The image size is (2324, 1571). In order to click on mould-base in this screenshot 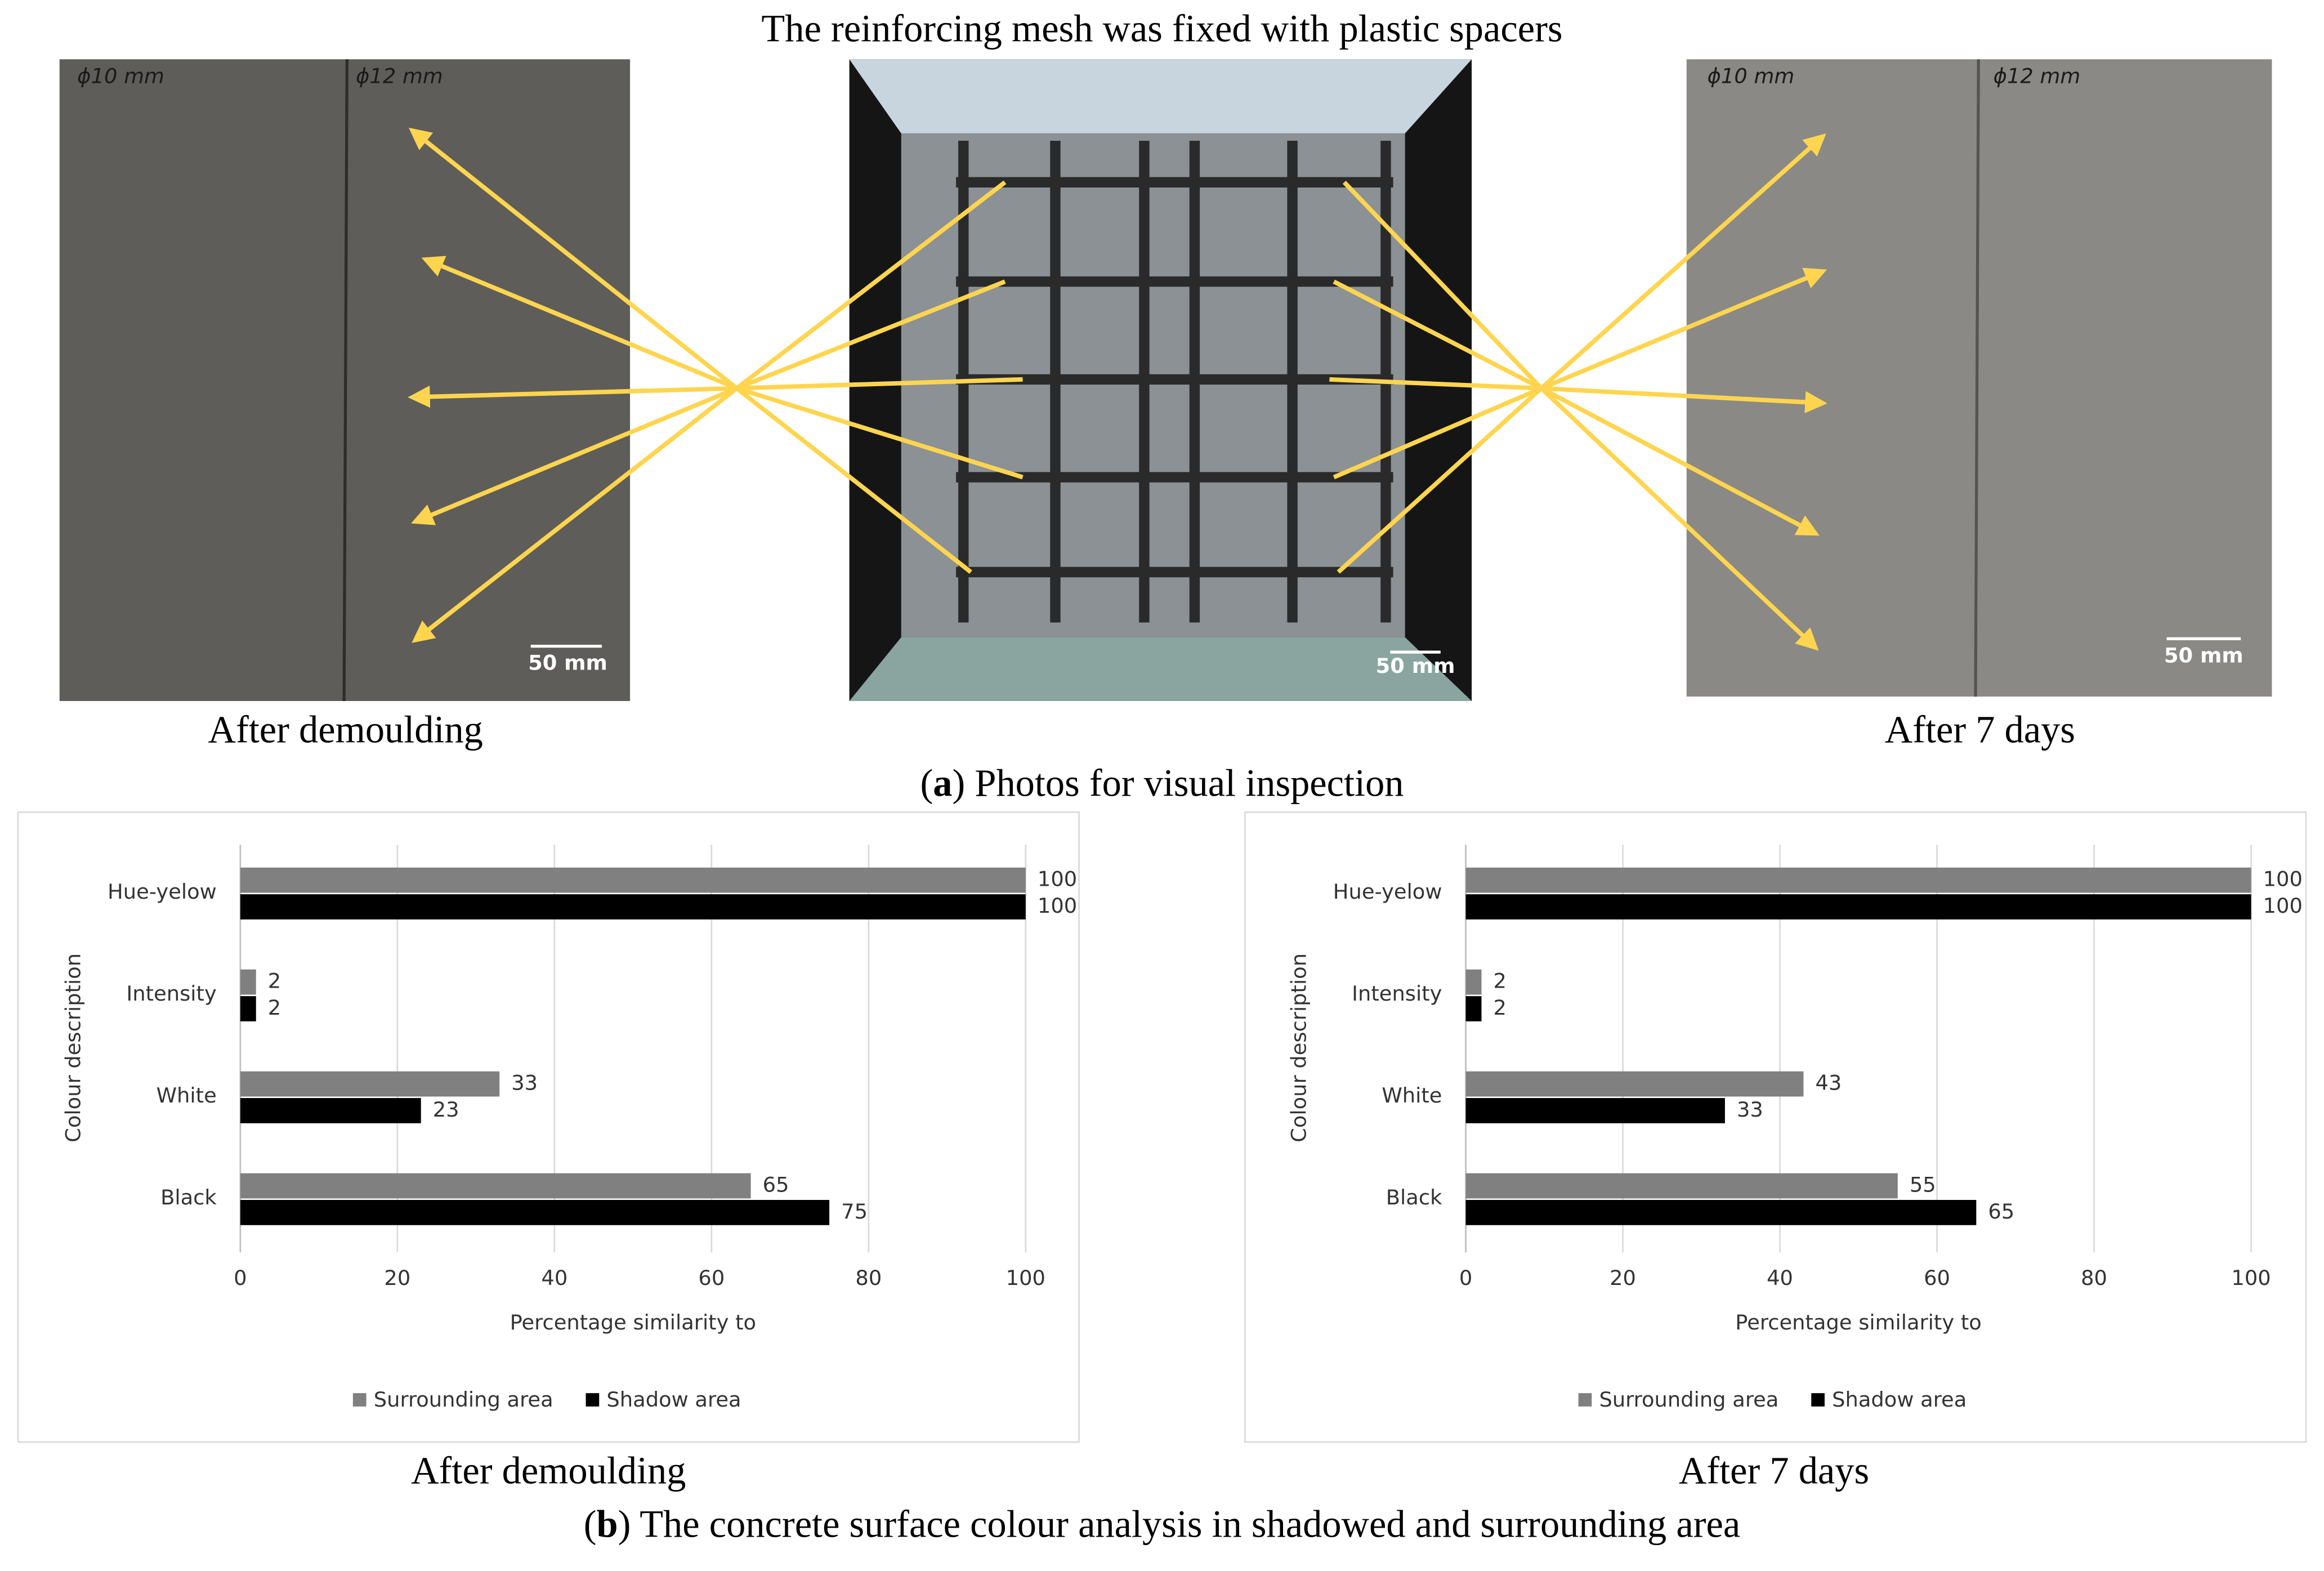, I will do `click(1153, 385)`.